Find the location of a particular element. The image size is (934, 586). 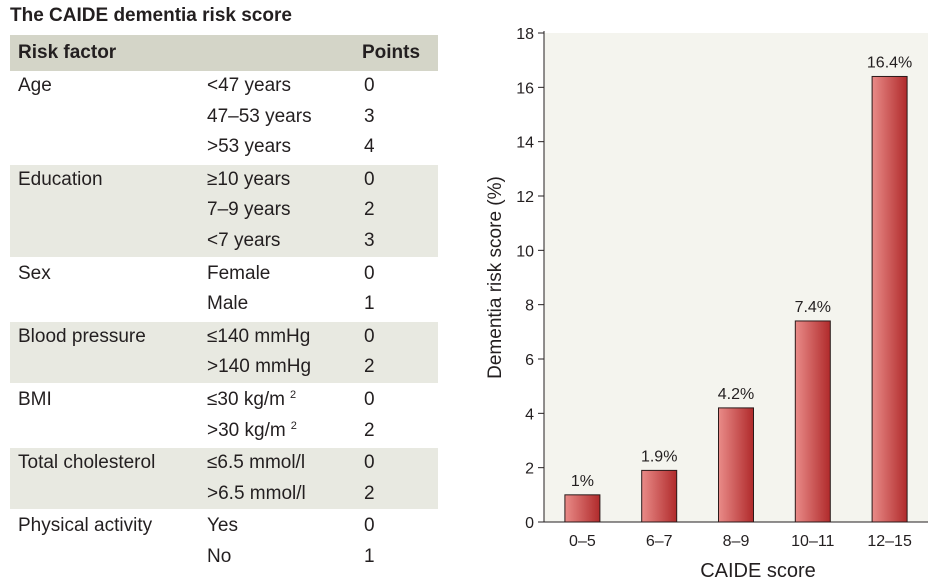

risk-level-text: ≤30 kg/m is located at coordinates (246, 399).